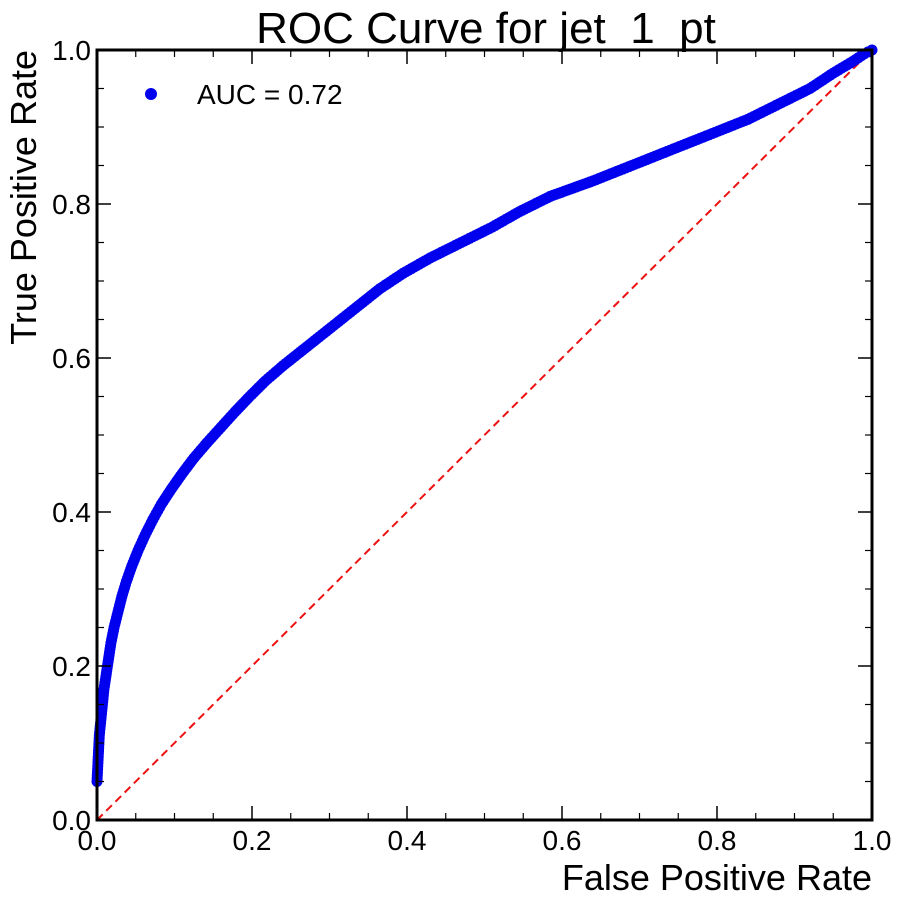  Describe the element at coordinates (151, 94) in the screenshot. I see `legend-marker` at that location.